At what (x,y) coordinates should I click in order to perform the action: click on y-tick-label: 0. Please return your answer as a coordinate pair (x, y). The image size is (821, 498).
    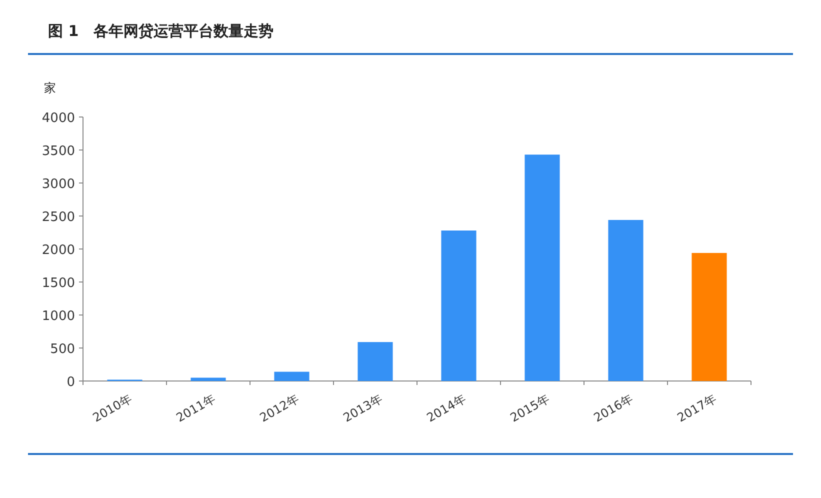
    Looking at the image, I should click on (70, 382).